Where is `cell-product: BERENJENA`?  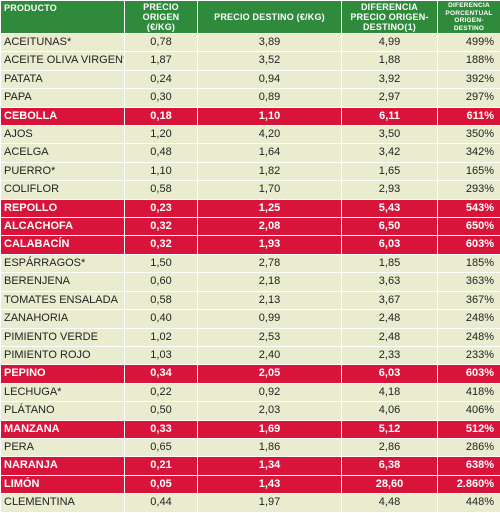
cell-product: BERENJENA is located at coordinates (63, 282).